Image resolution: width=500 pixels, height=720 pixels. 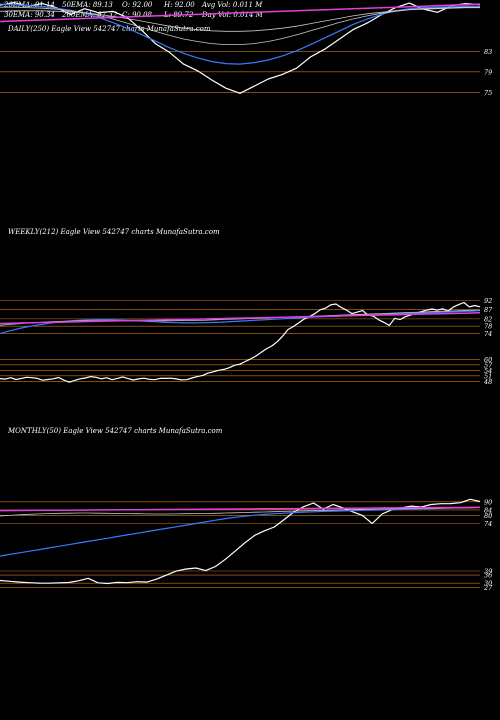 I want to click on daily-y-tick-label: 83, so click(x=488, y=52).